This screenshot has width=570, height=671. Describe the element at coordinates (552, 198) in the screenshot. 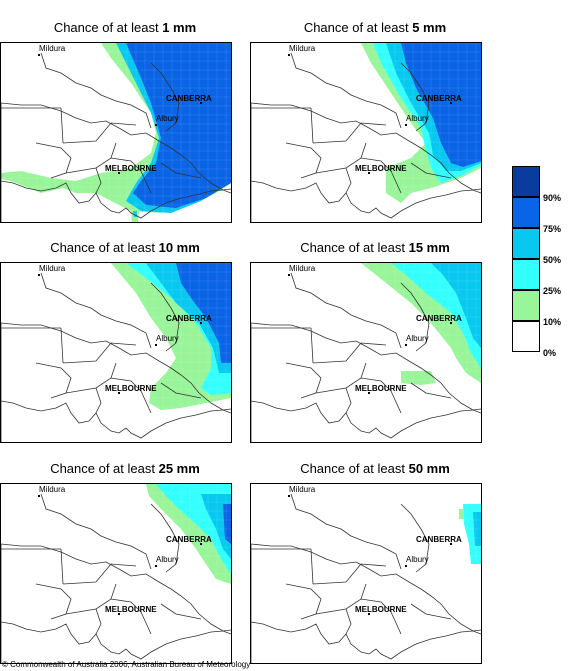

I see `legend-label-90: 90%` at that location.